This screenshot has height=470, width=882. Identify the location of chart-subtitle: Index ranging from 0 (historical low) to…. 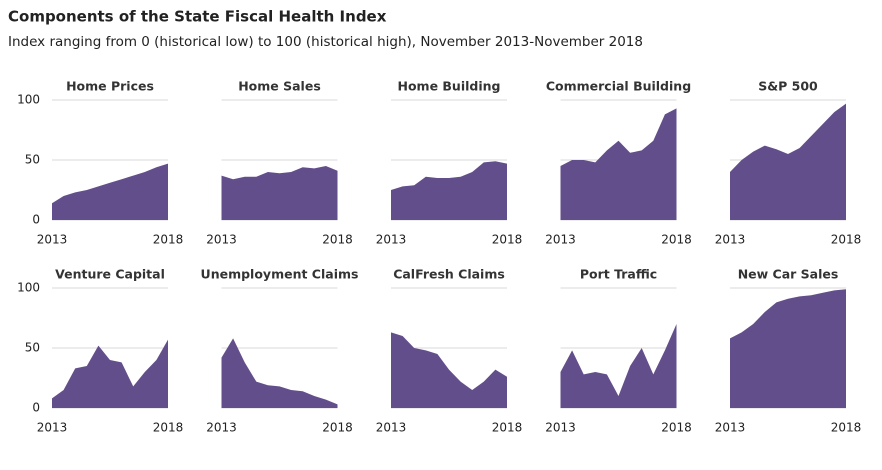
(325, 42).